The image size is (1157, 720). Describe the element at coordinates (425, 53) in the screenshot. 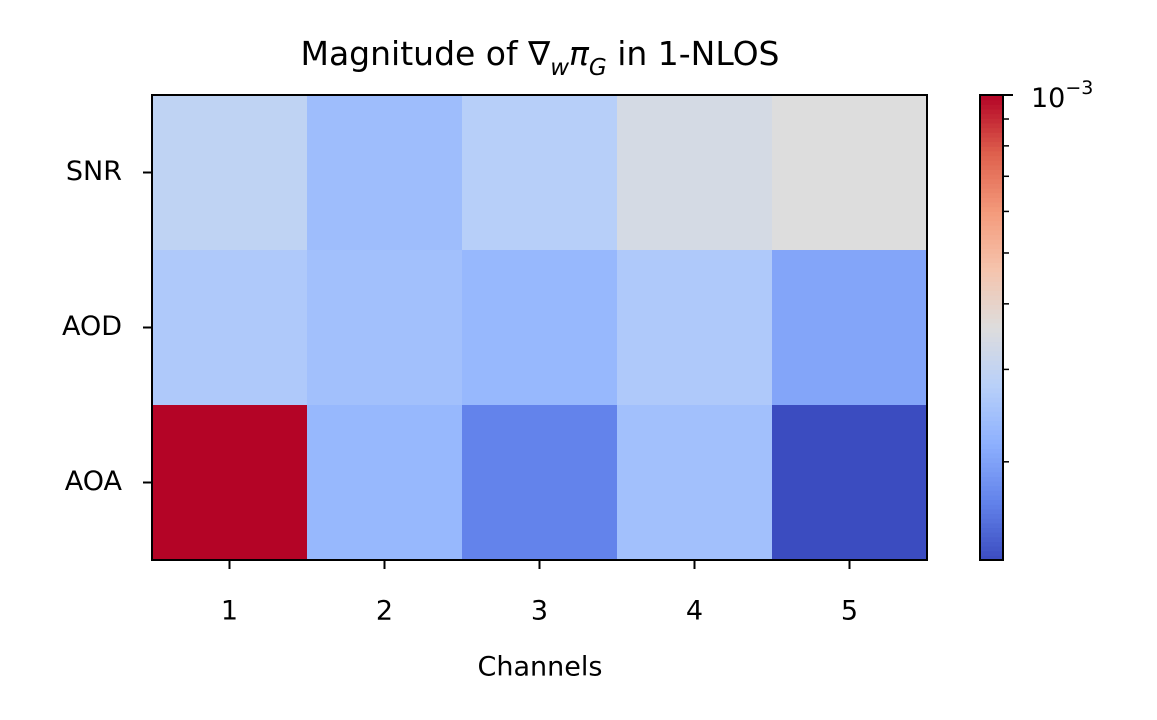

I see `text-part: Magnitude of ∇` at that location.